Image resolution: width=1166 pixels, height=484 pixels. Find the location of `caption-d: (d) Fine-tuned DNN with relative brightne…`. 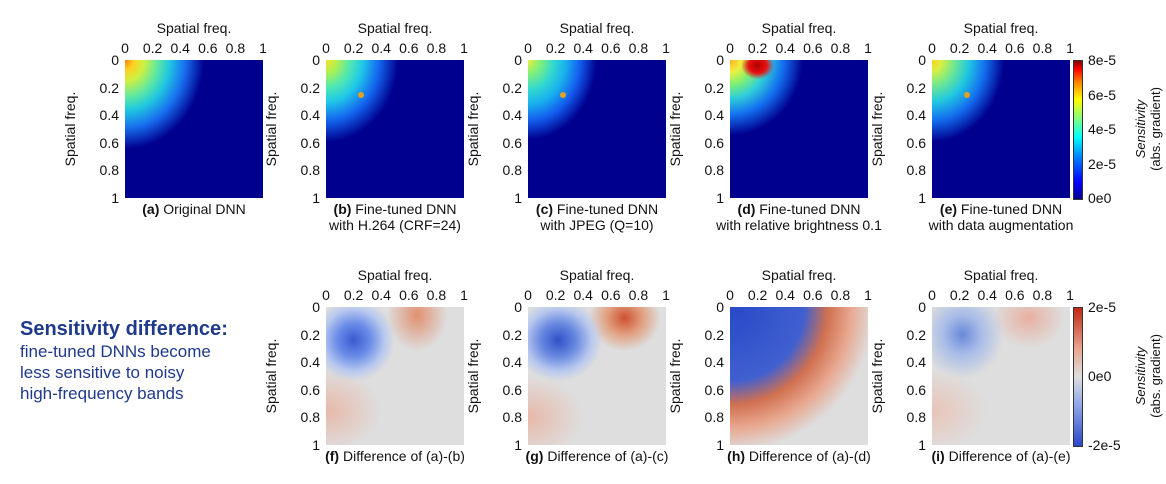

caption-d: (d) Fine-tuned DNN with relative brightne… is located at coordinates (799, 217).